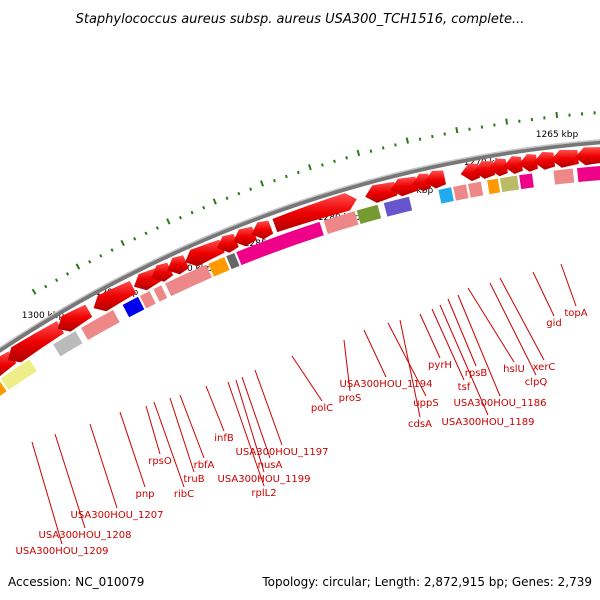  What do you see at coordinates (43, 316) in the screenshot?
I see `scale-label: 1300 kbp` at bounding box center [43, 316].